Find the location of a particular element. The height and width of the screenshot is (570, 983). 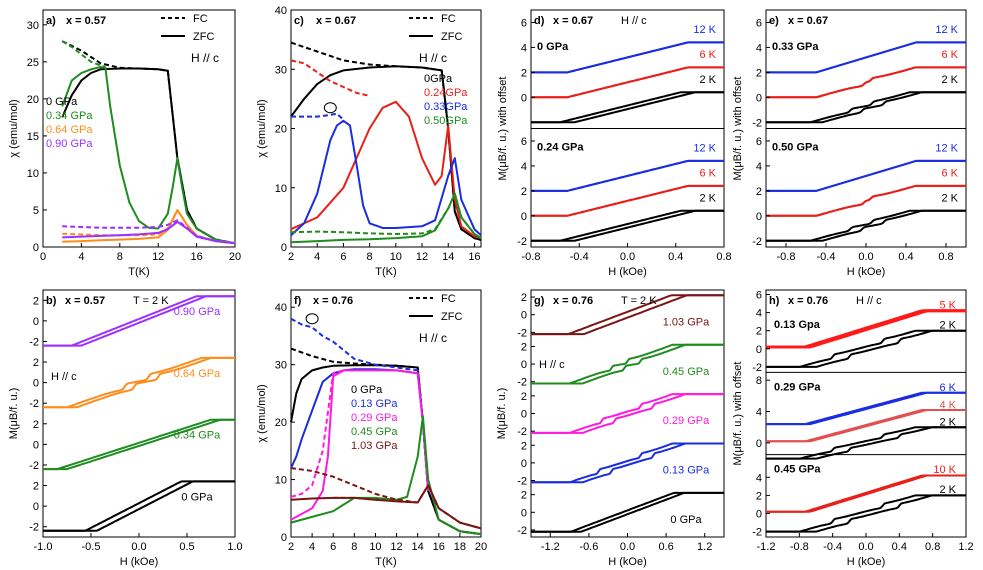

y-tick-label: 4 is located at coordinates (759, 314).